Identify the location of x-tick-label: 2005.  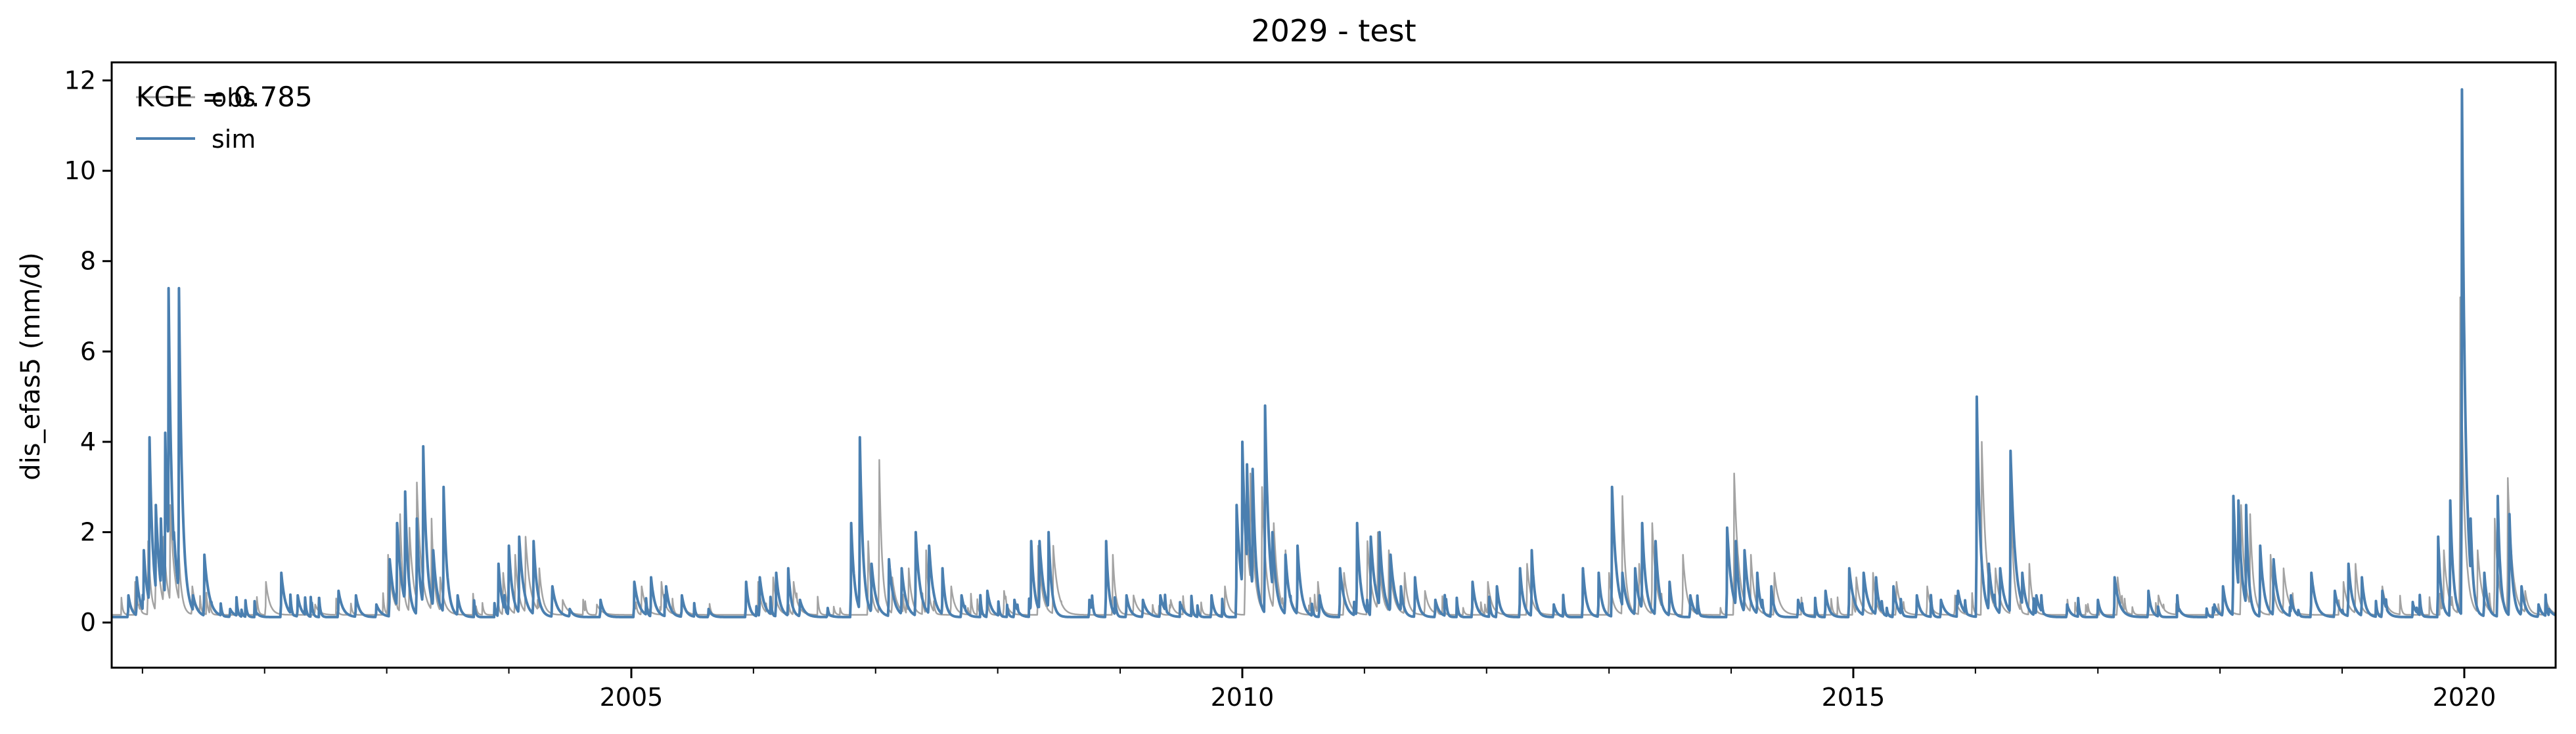
(632, 697).